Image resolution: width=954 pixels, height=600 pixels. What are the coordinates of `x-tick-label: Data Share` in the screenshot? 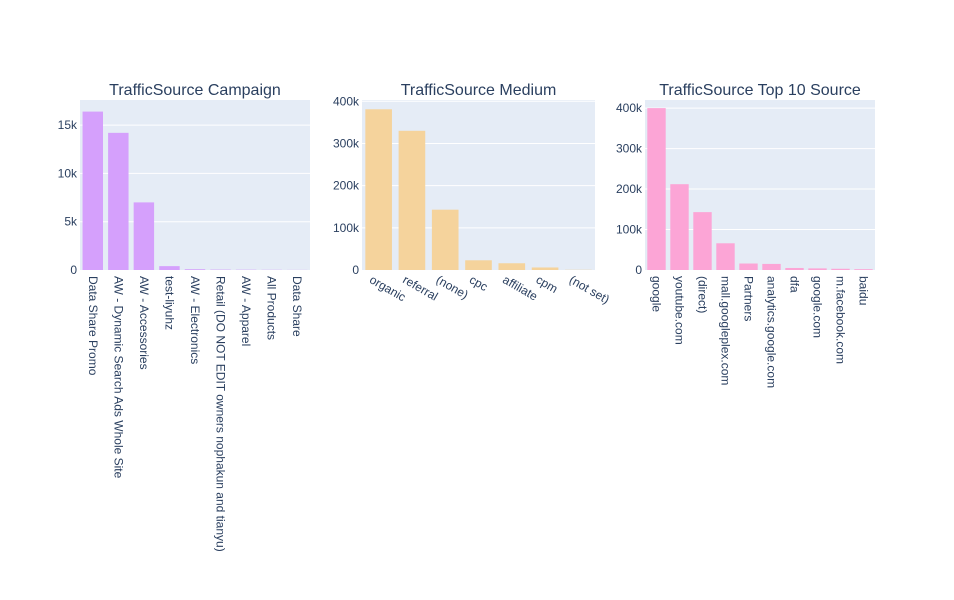 It's located at (297, 306).